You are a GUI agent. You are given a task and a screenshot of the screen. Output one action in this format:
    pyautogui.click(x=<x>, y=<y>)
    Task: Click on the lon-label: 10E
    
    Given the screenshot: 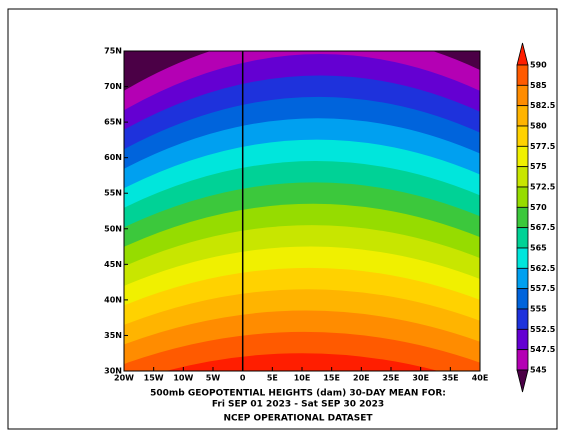 What is the action you would take?
    pyautogui.click(x=302, y=378)
    